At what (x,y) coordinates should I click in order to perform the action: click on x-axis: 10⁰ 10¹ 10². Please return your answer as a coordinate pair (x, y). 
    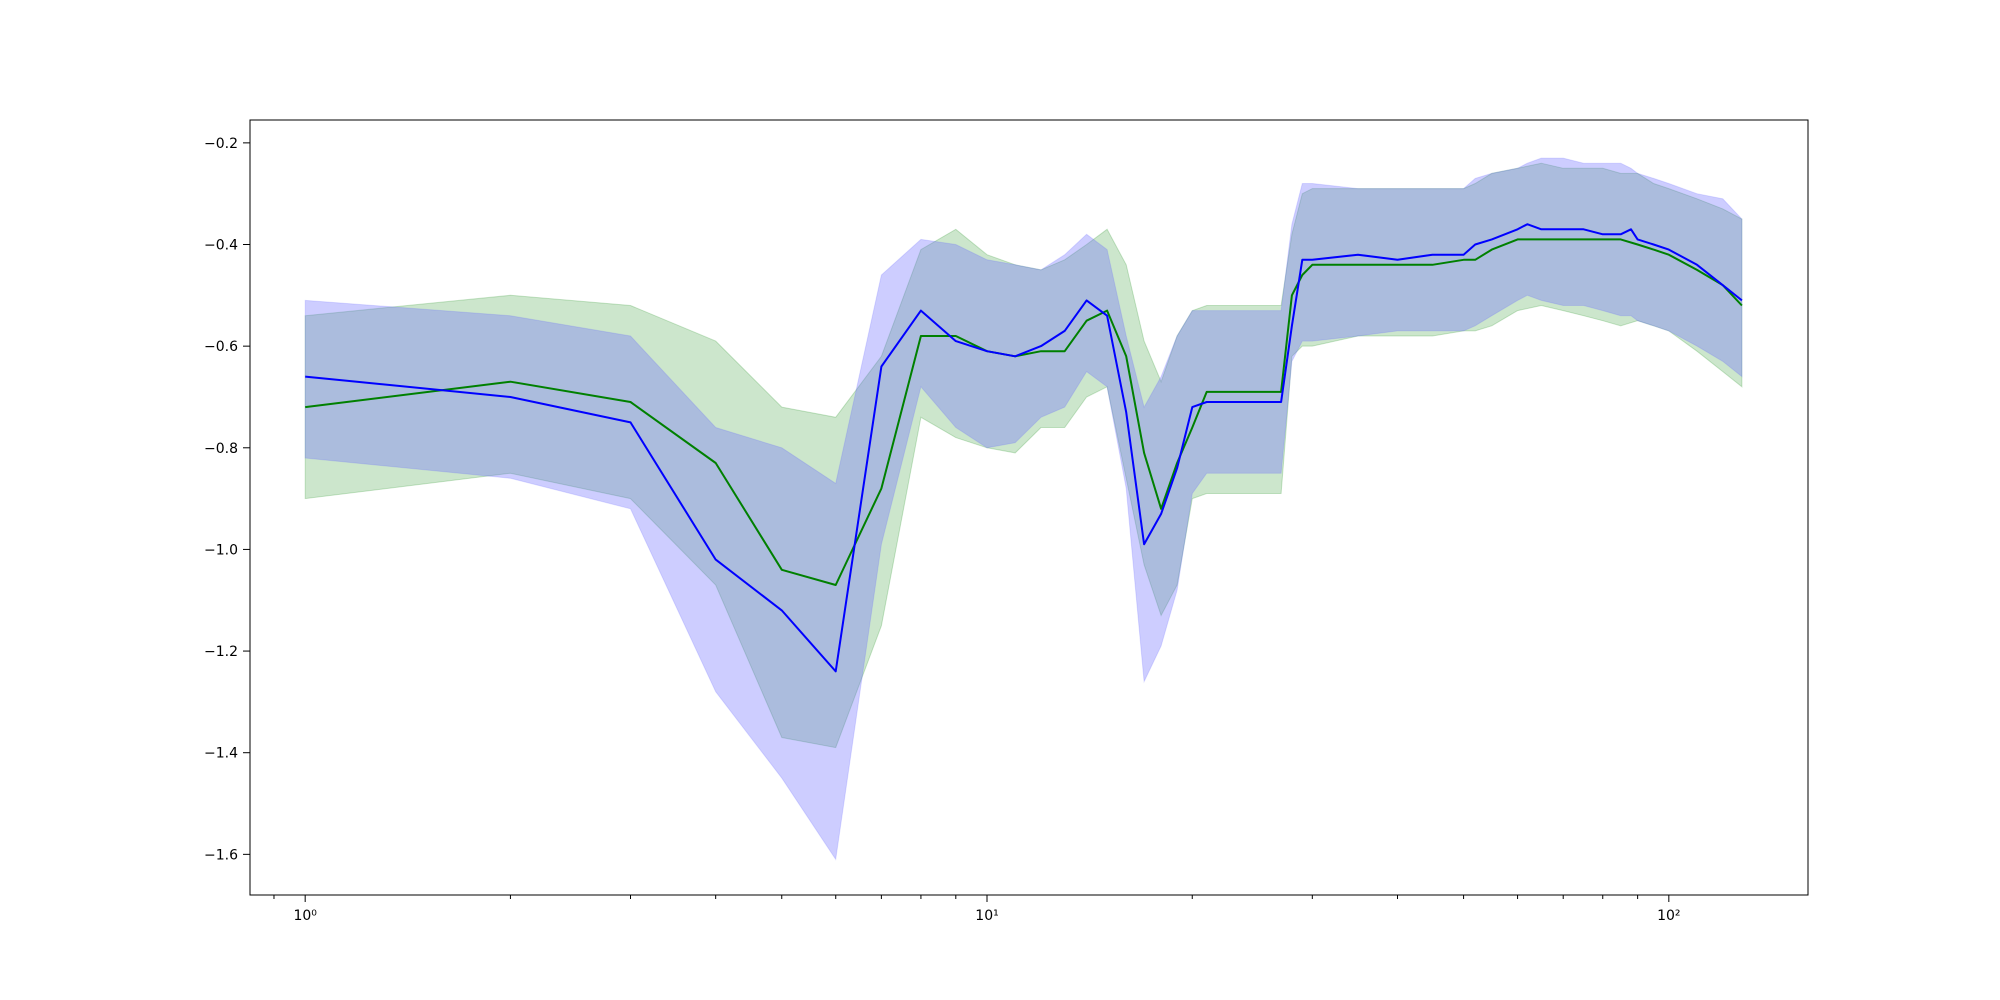
    Looking at the image, I should click on (977, 909).